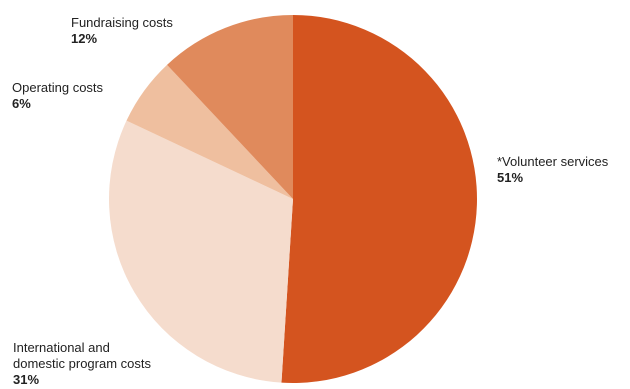 This screenshot has width=630, height=389. I want to click on slice-percent: 6%, so click(21, 103).